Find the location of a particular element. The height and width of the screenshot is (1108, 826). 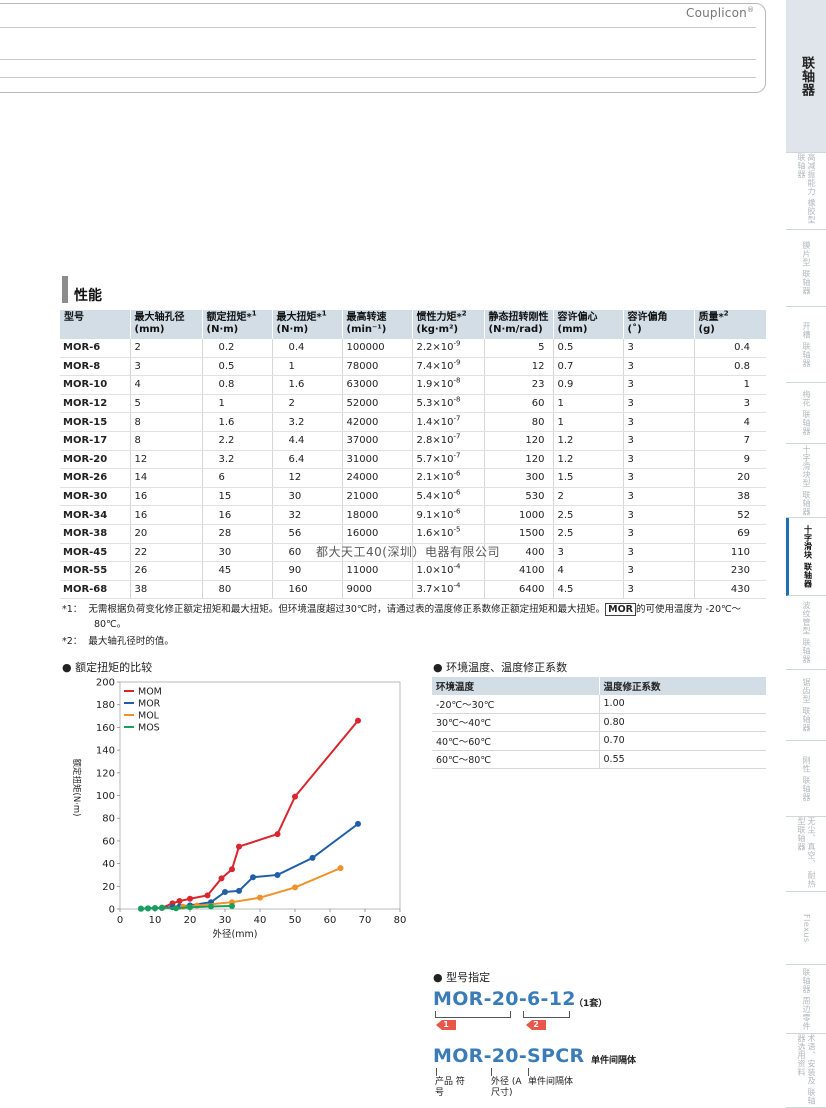

sidebar-tab-main: 联轴器 is located at coordinates (806, 76).